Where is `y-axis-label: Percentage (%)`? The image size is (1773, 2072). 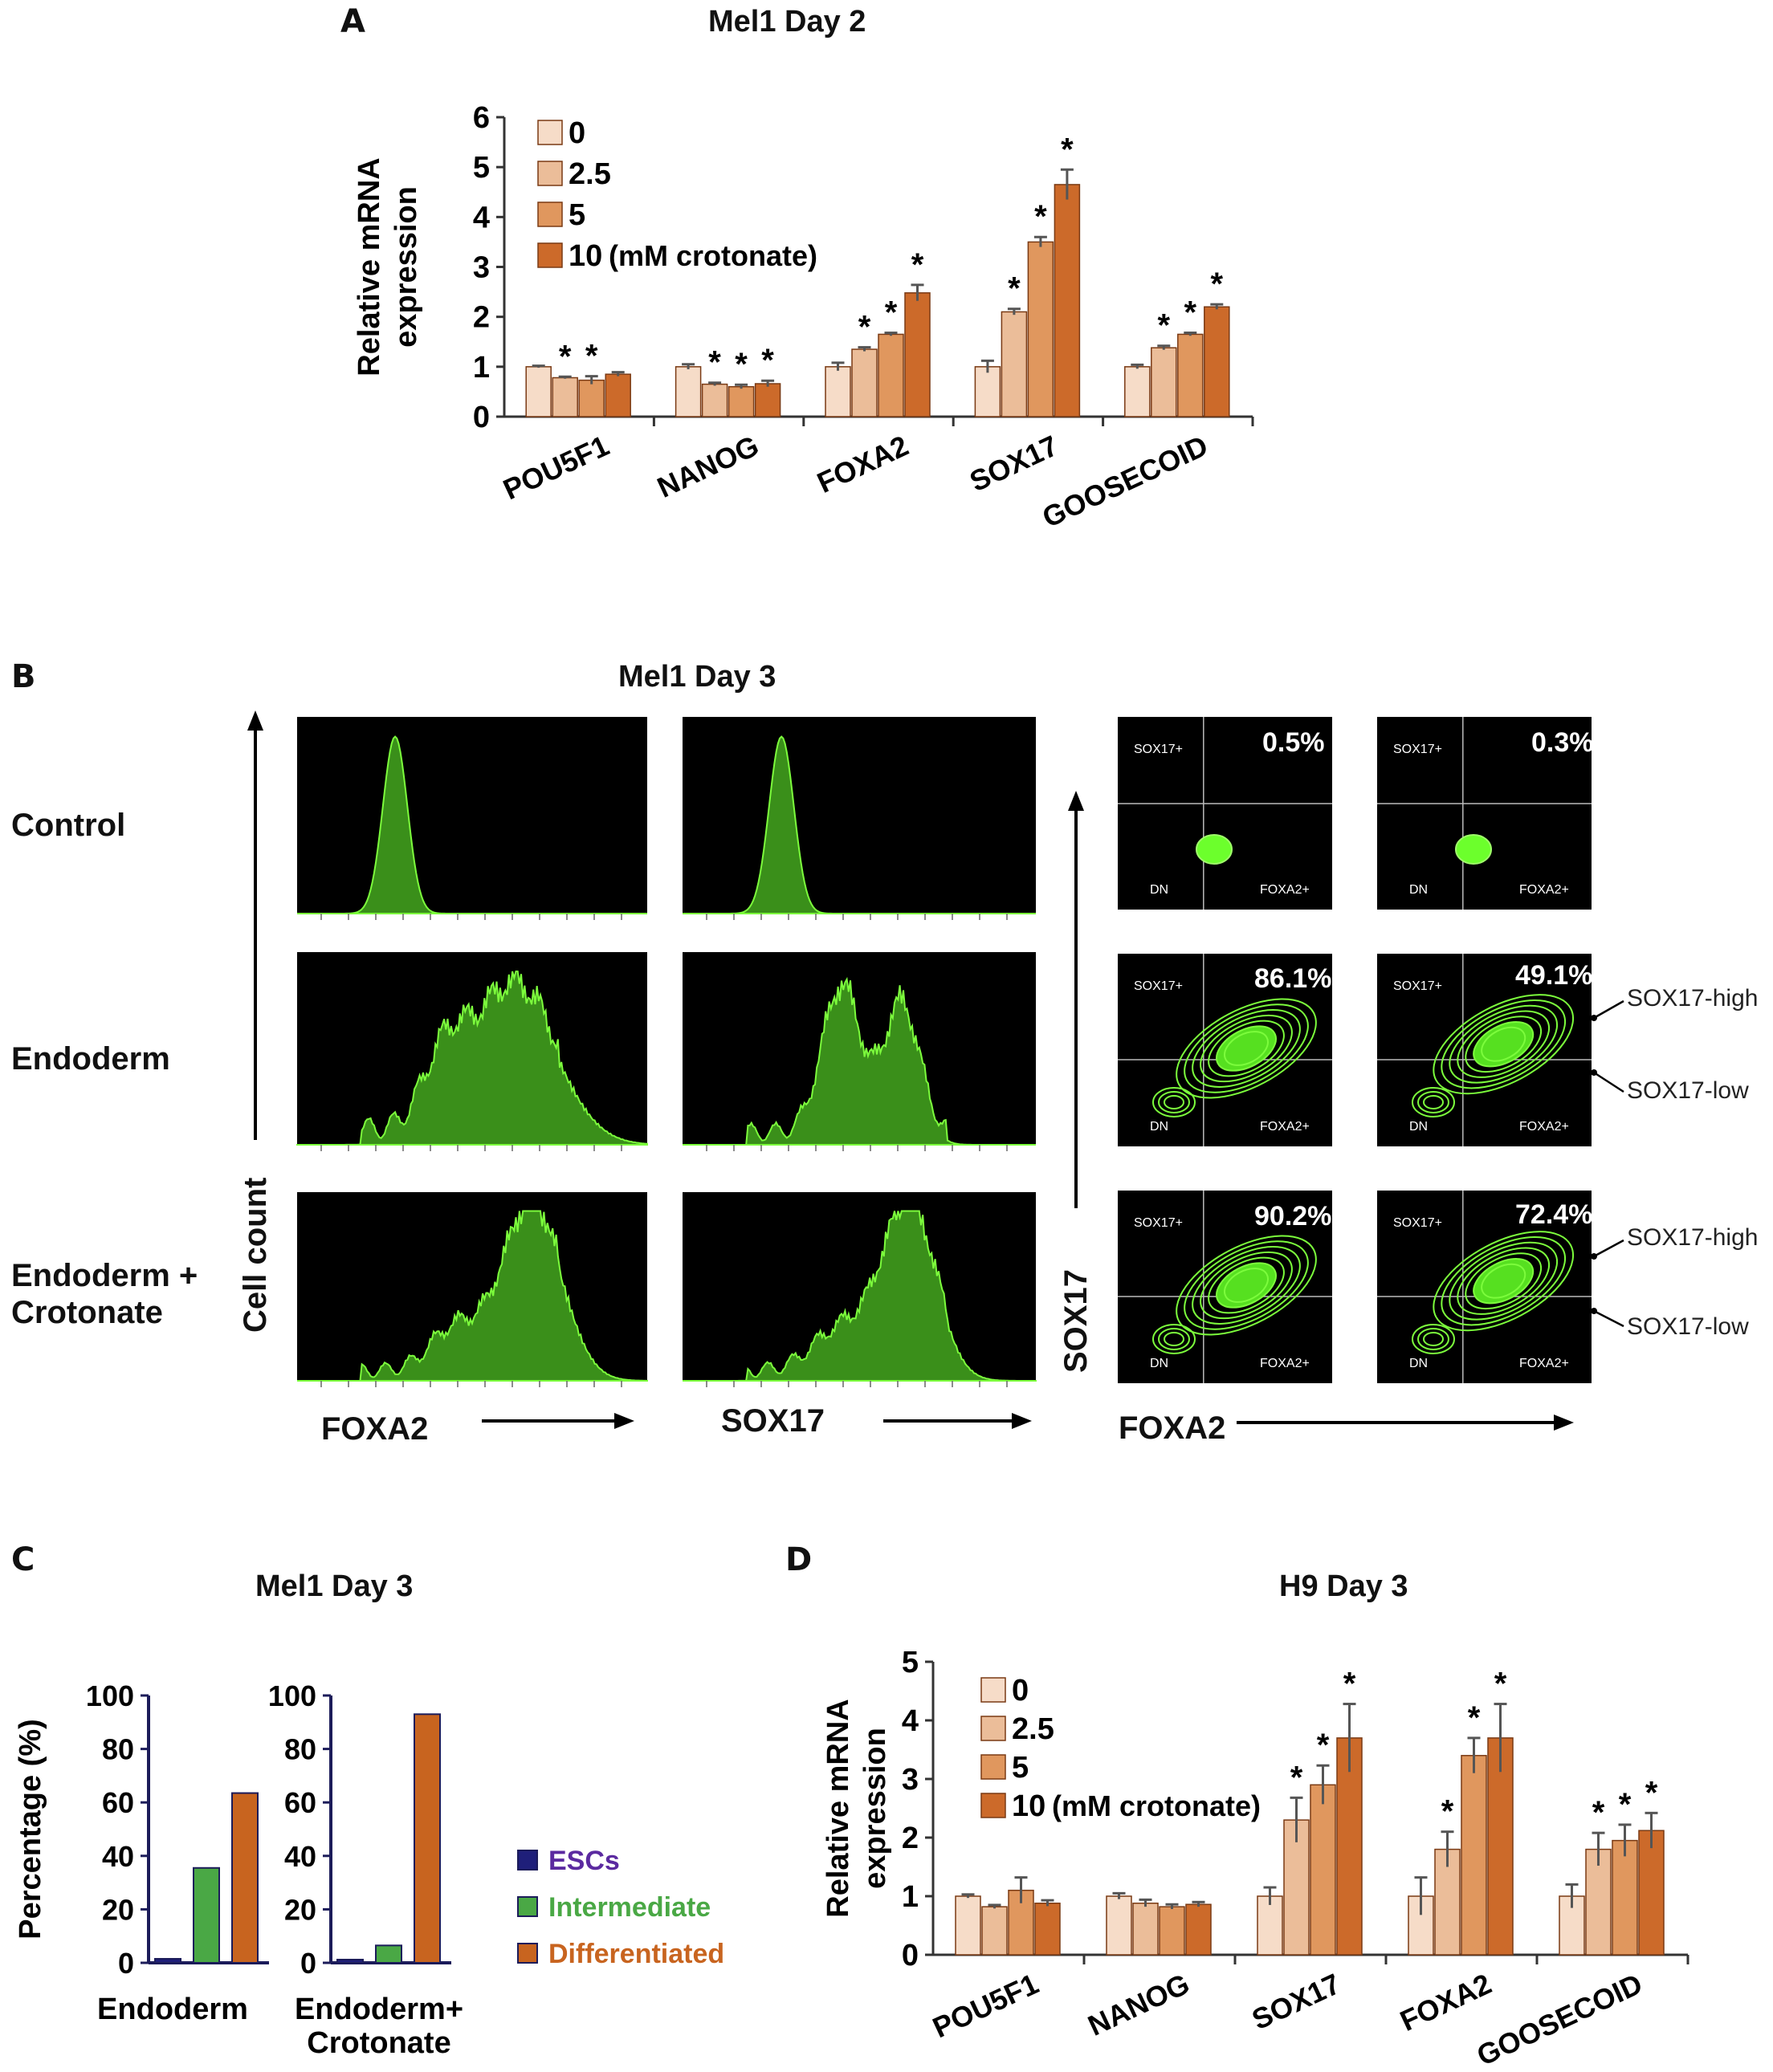 y-axis-label: Percentage (%) is located at coordinates (31, 1829).